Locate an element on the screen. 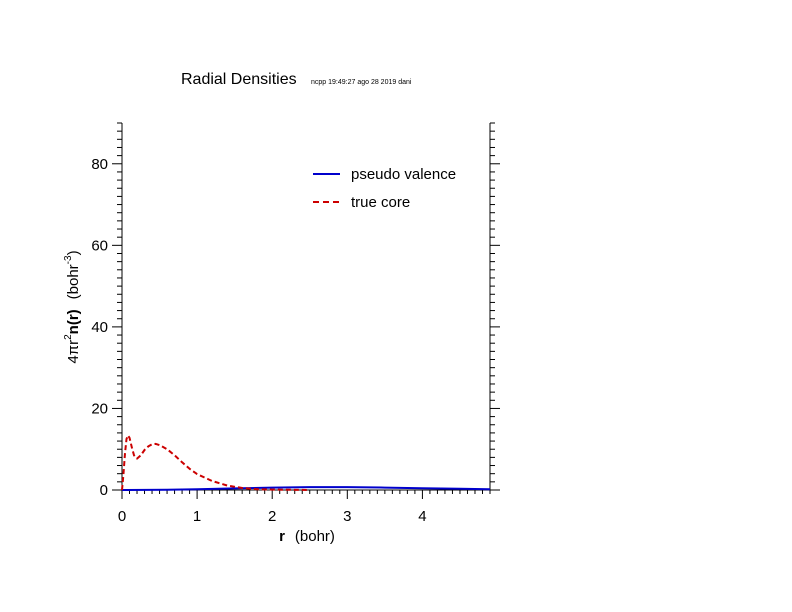  x-tick-label: 0 is located at coordinates (122, 516).